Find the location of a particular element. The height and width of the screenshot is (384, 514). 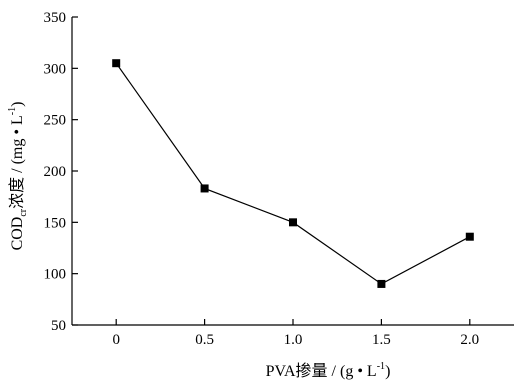

x-ticks: 0 0.5 1.0 1.5 2.0 is located at coordinates (295, 333).